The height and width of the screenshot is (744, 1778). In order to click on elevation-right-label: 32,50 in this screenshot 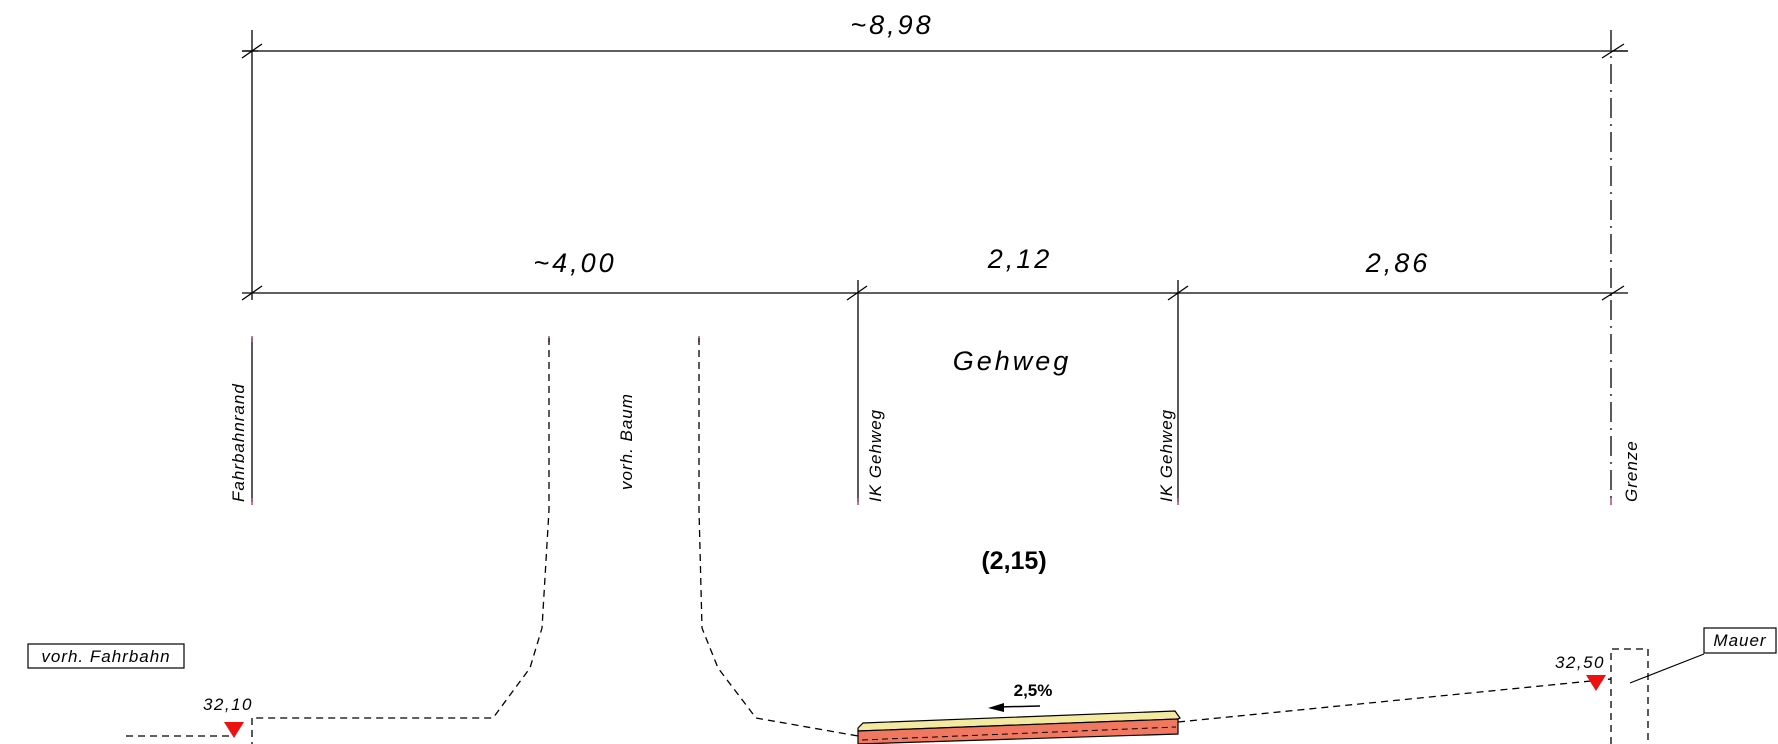, I will do `click(1580, 662)`.